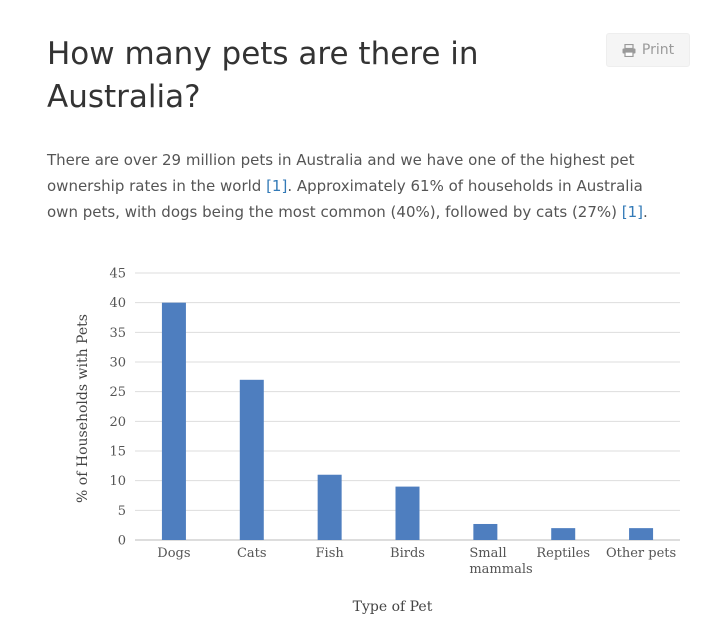 The height and width of the screenshot is (636, 714). What do you see at coordinates (330, 553) in the screenshot?
I see `x-tick-label: Fish` at bounding box center [330, 553].